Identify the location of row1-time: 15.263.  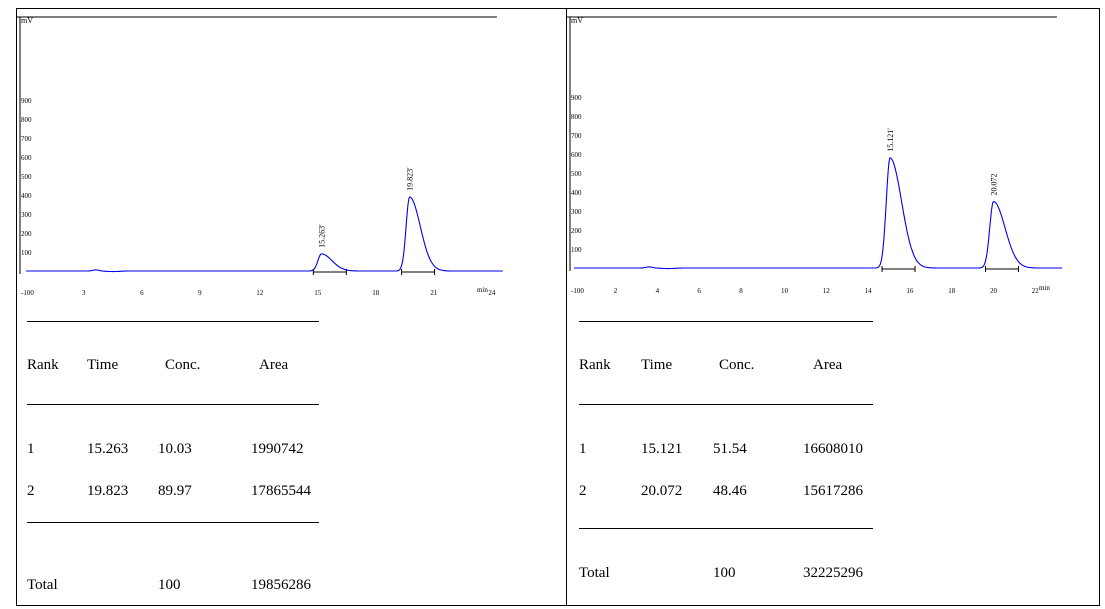
(108, 449).